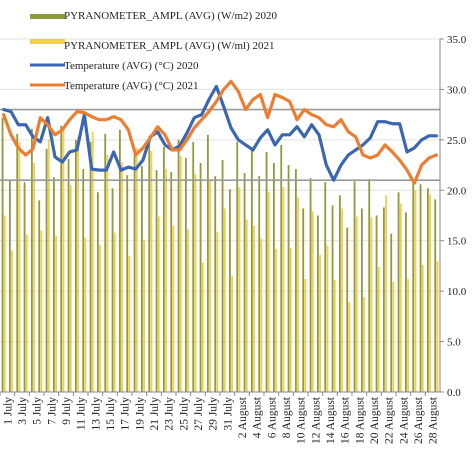  What do you see at coordinates (454, 343) in the screenshot?
I see `y-tick-label: 5.0` at bounding box center [454, 343].